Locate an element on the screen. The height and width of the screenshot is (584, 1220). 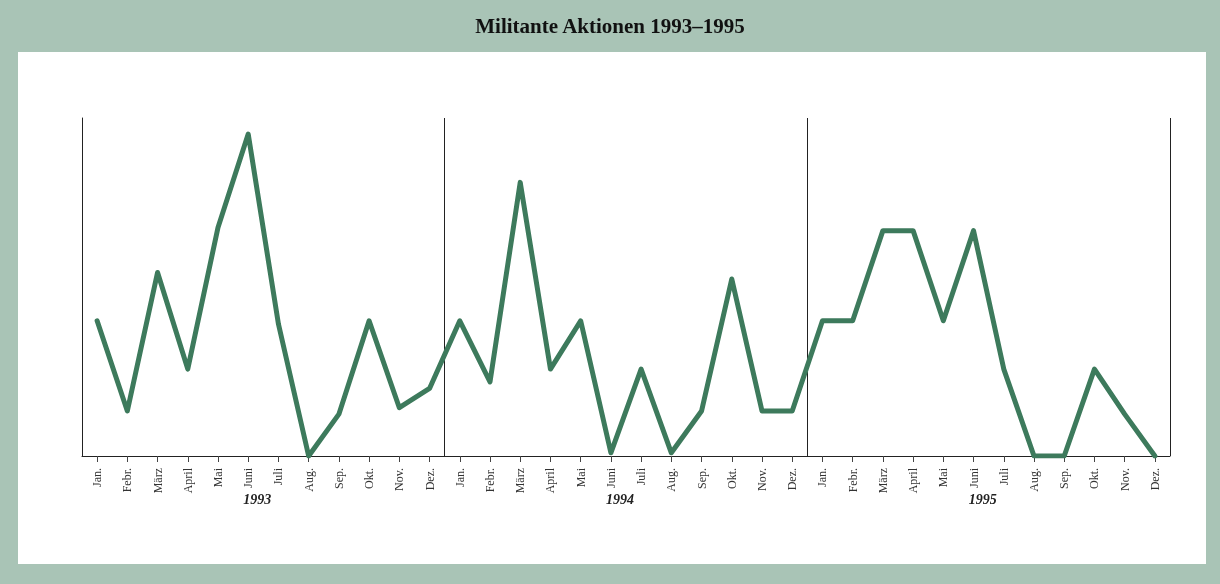
text: 1993 is located at coordinates (257, 499).